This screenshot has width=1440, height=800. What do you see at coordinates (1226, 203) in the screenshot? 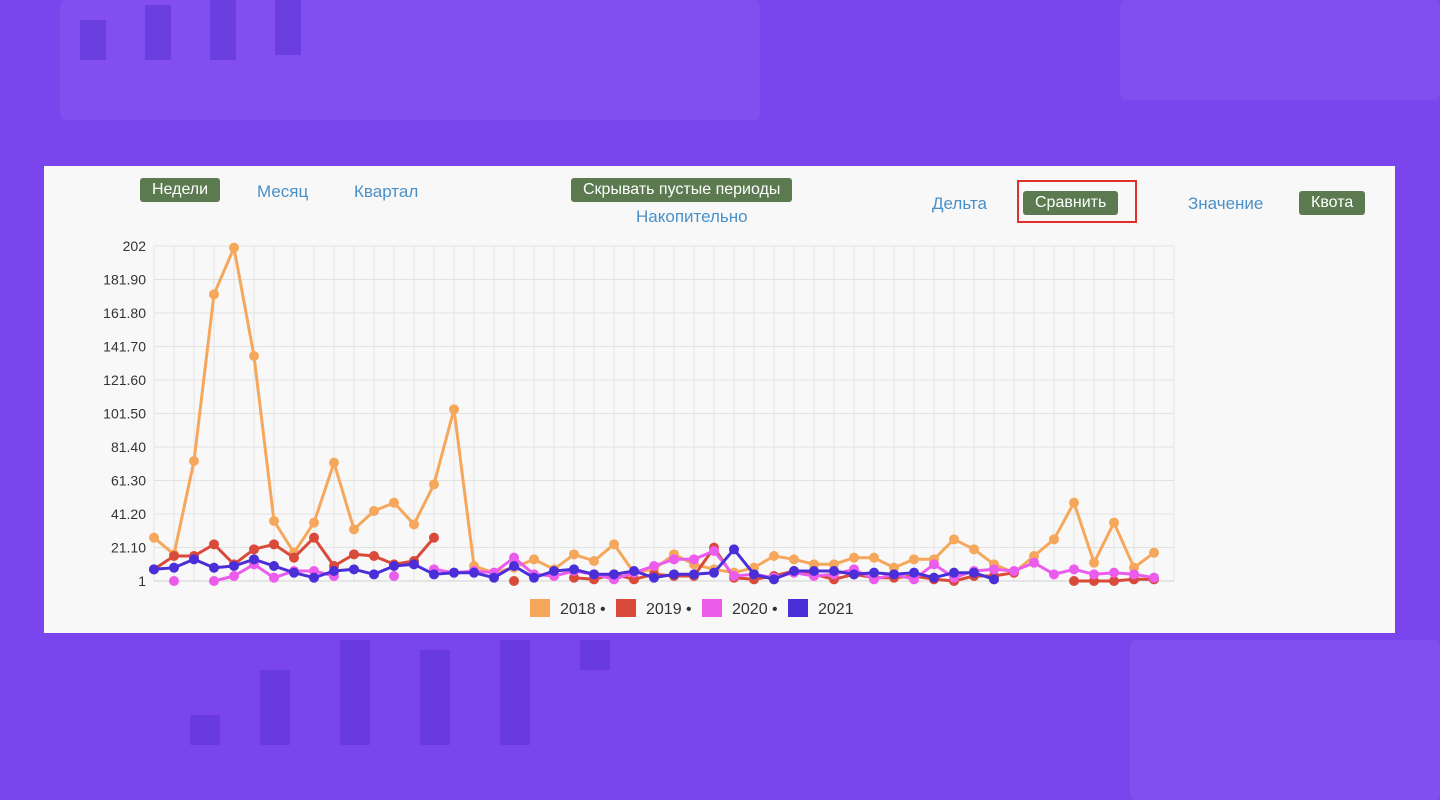
I see `value-link: Значение` at bounding box center [1226, 203].